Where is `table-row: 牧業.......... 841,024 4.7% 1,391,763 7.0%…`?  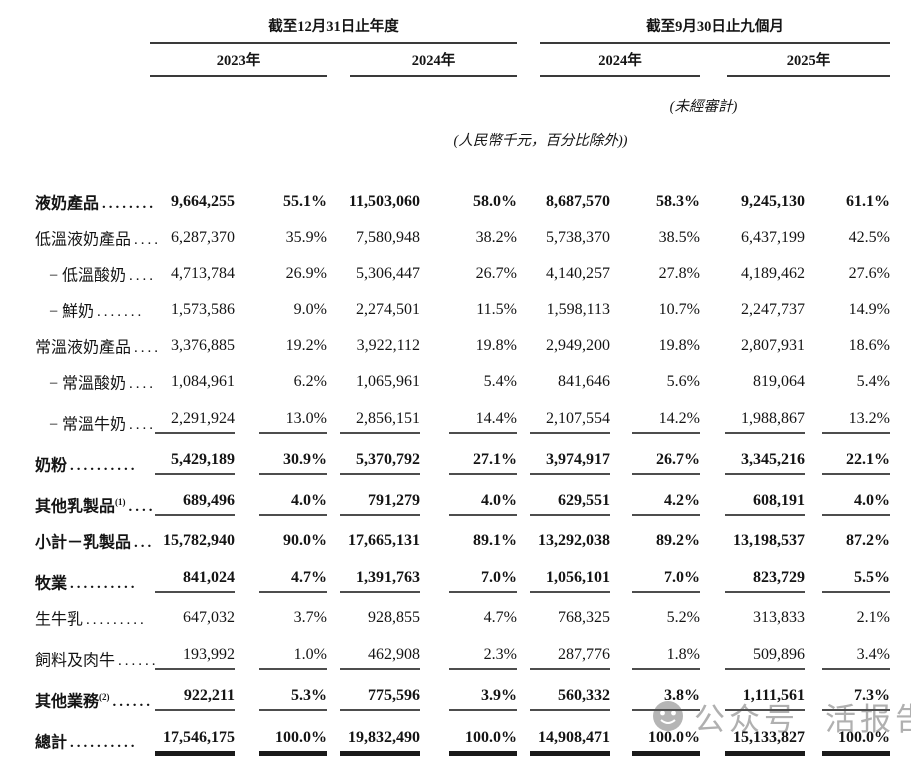 table-row: 牧業.......... 841,024 4.7% 1,391,763 7.0%… is located at coordinates (462, 572).